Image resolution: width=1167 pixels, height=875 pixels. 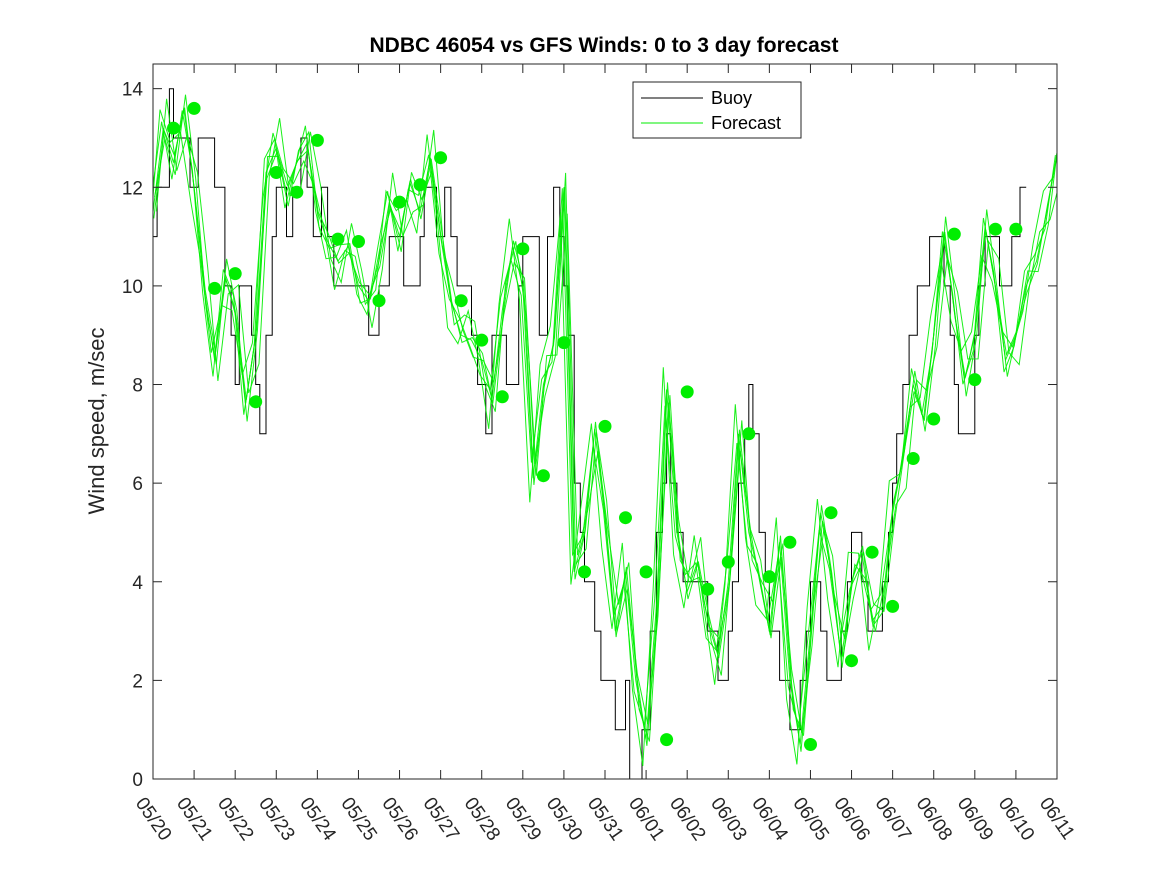 What do you see at coordinates (731, 98) in the screenshot?
I see `legend-label-buoy: Buoy` at bounding box center [731, 98].